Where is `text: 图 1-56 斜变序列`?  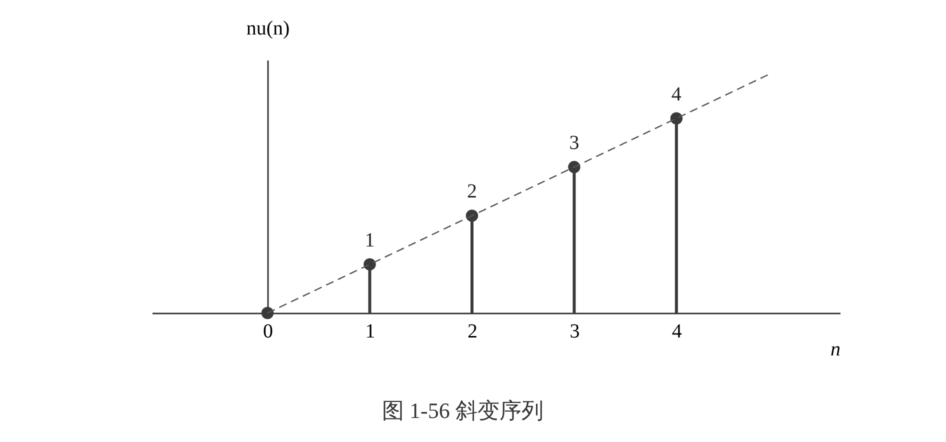
text: 图 1-56 斜变序列 is located at coordinates (463, 410).